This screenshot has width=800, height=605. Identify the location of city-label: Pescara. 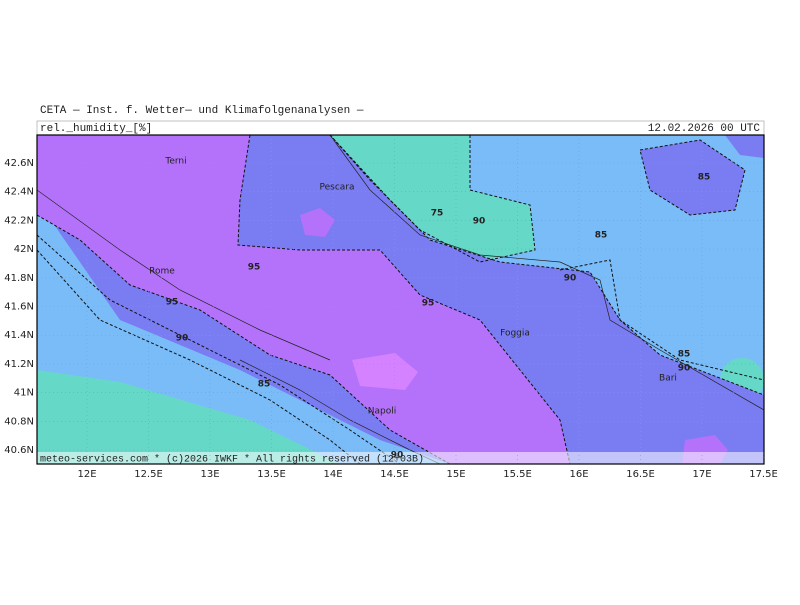
(336, 188).